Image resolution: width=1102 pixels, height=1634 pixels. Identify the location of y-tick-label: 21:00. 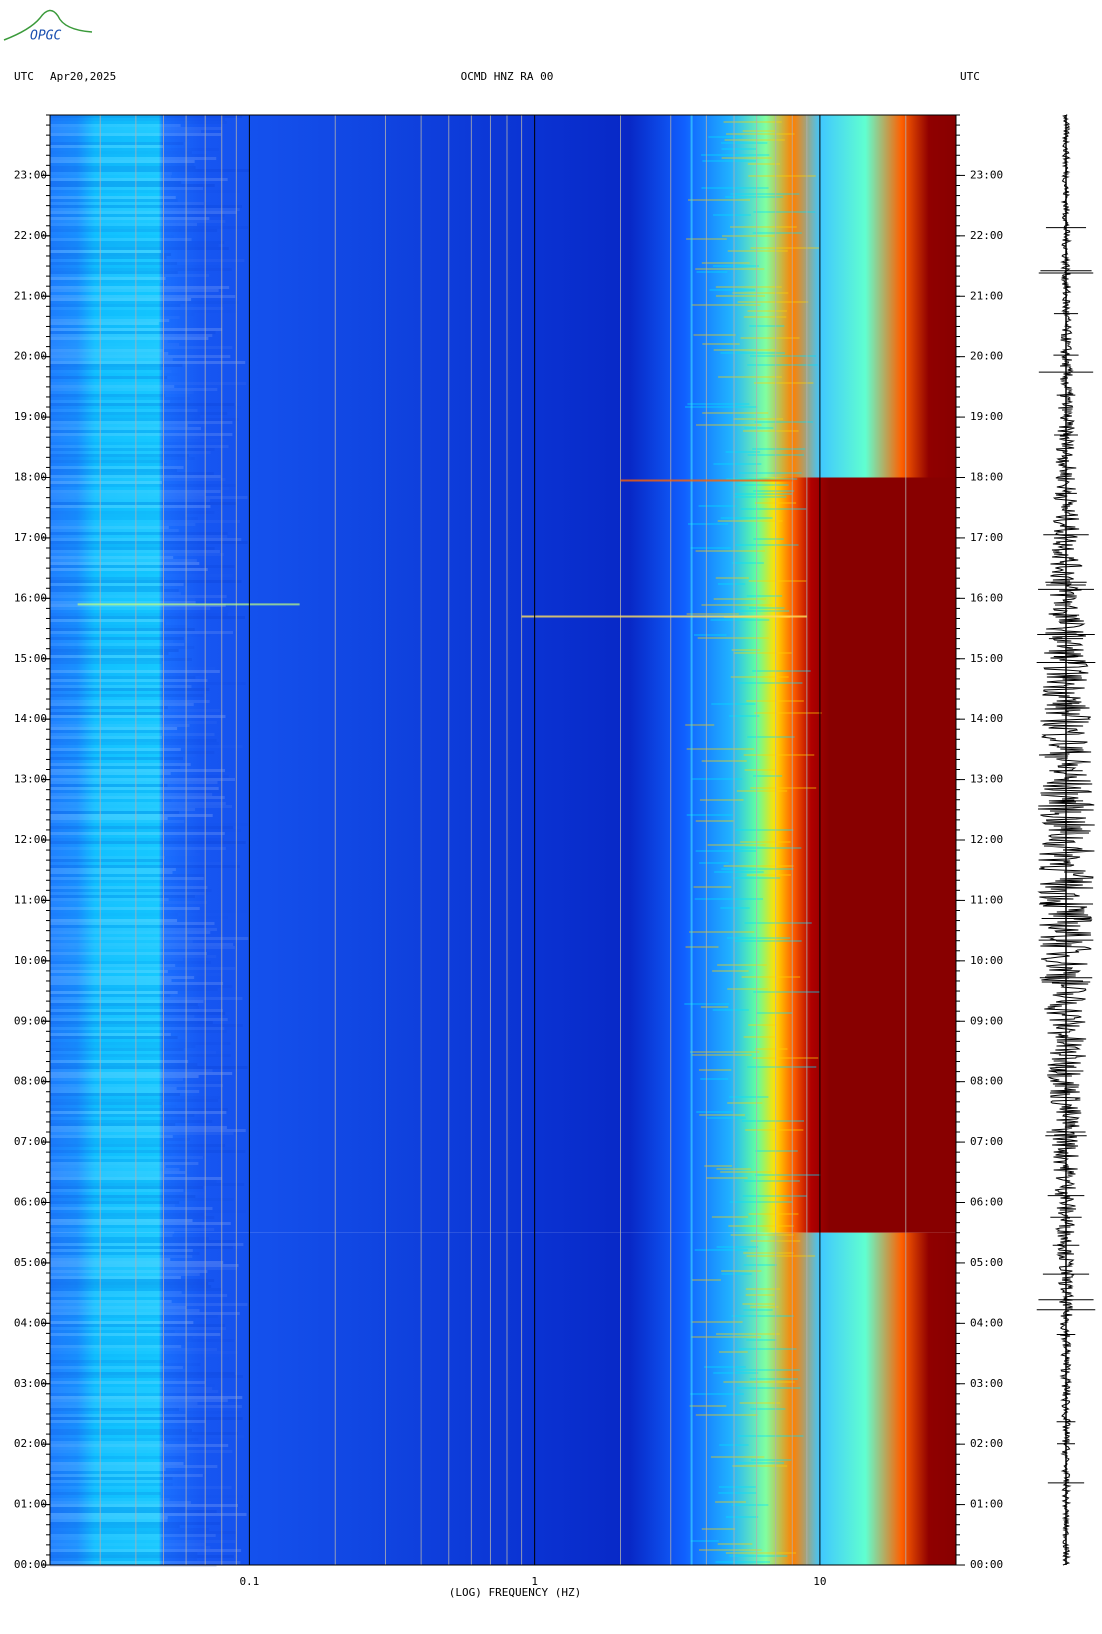
(986, 295).